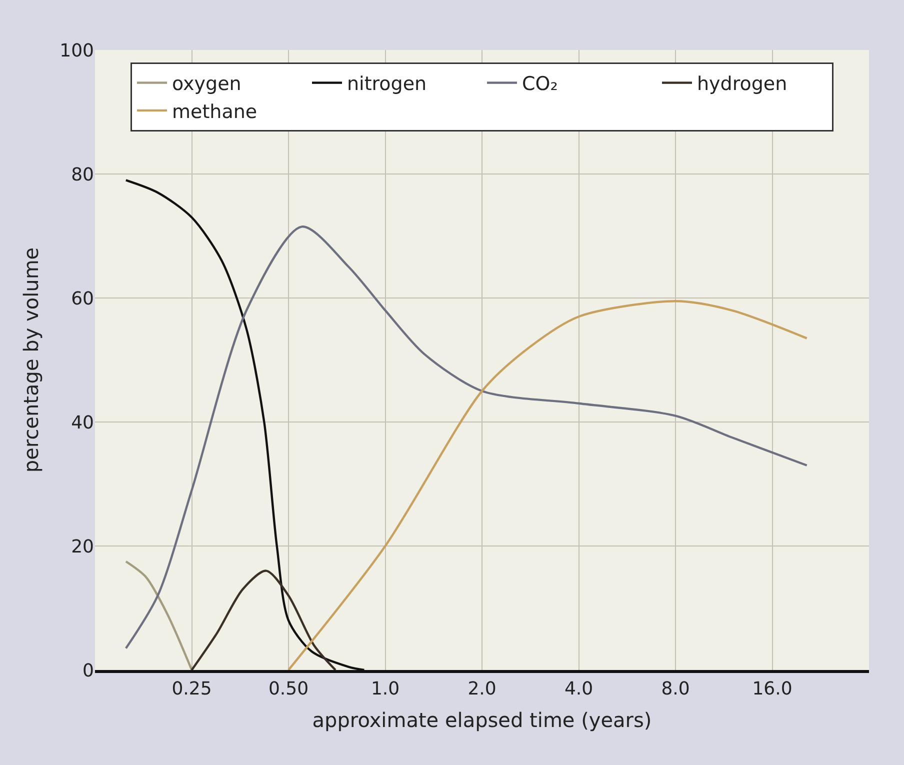 This screenshot has width=904, height=765. What do you see at coordinates (88, 671) in the screenshot?
I see `y-tick-label: 0` at bounding box center [88, 671].